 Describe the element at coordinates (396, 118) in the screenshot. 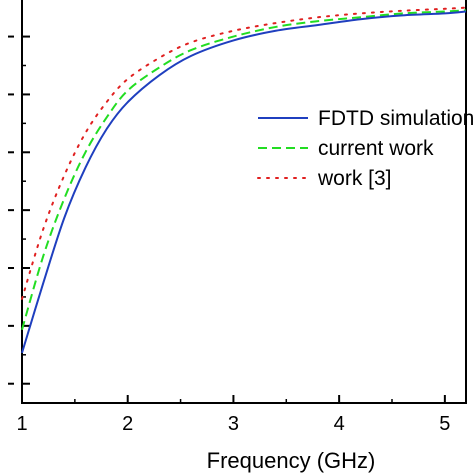

I see `legend-label: FDTD simulation` at that location.